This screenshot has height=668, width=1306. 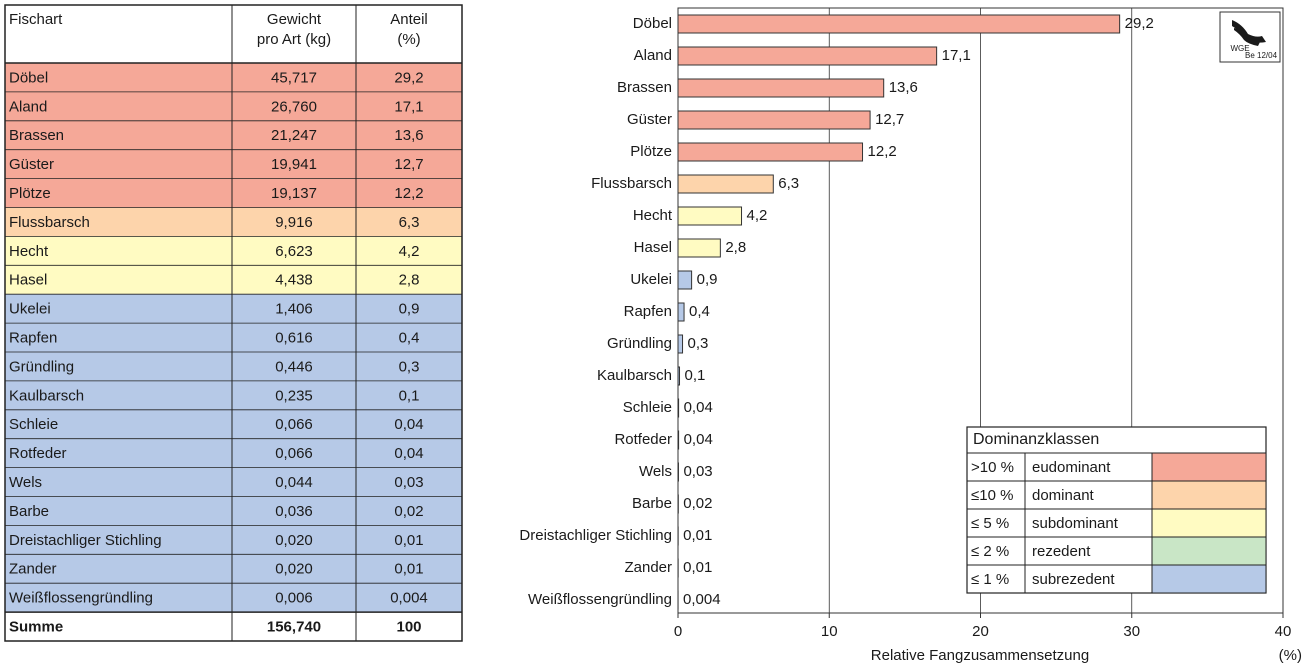 I want to click on table-cell: Barbe, so click(x=29, y=511).